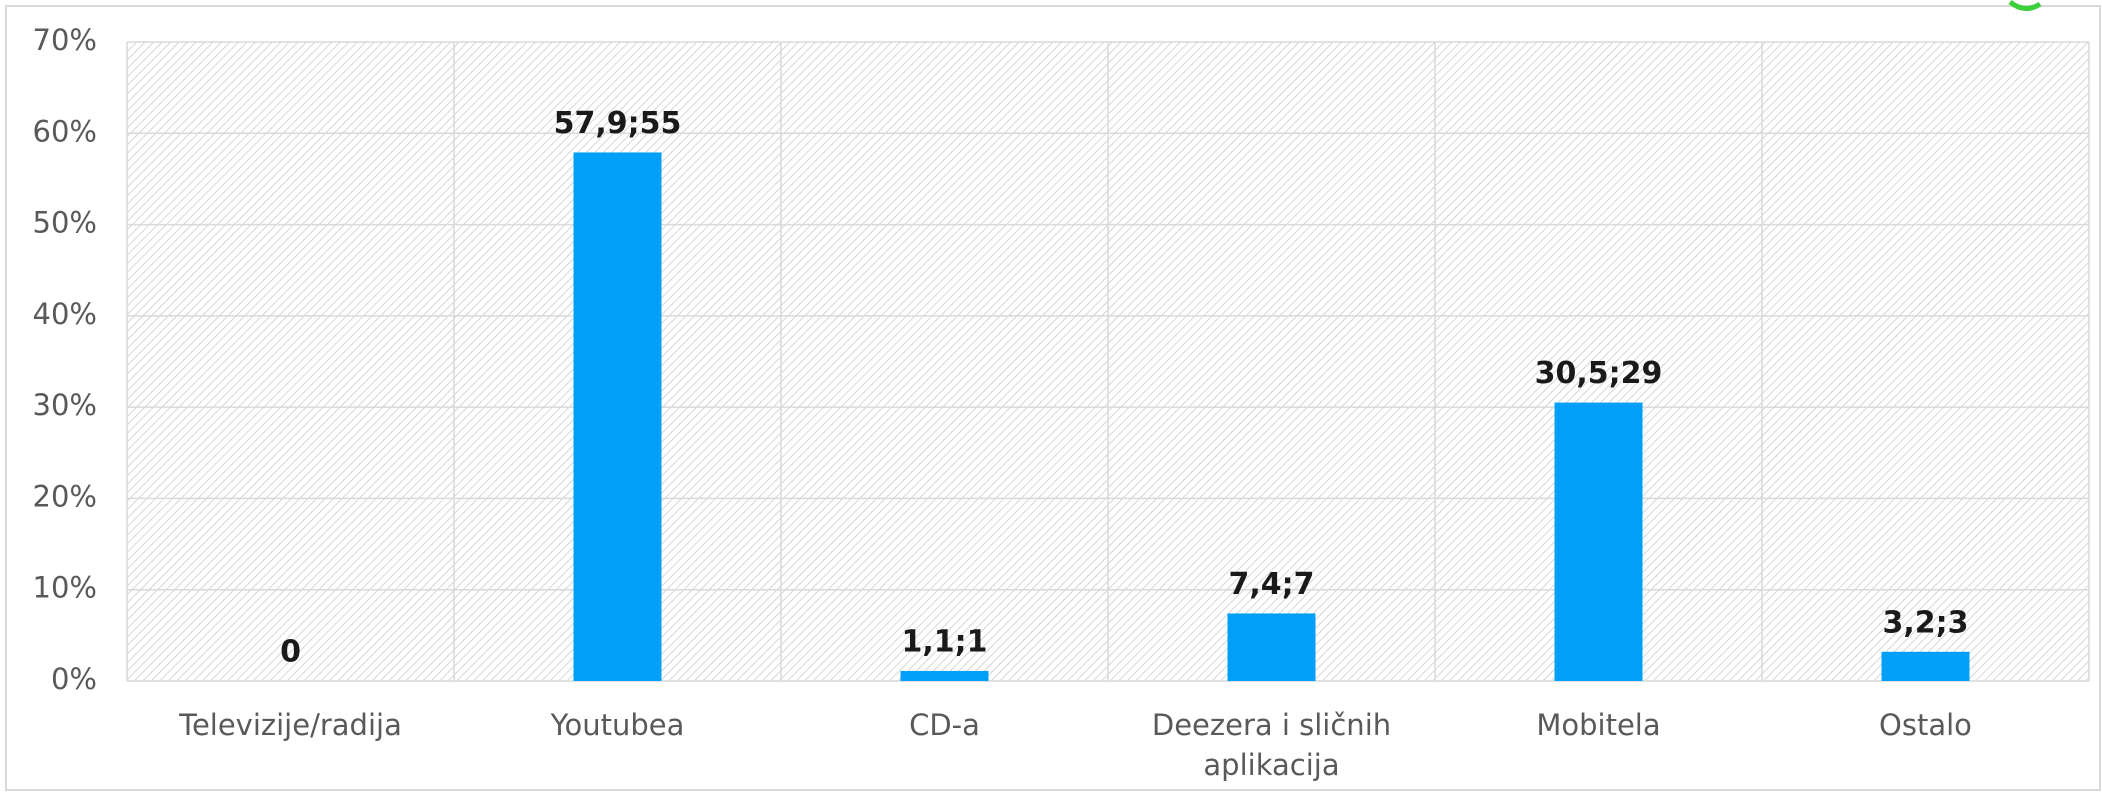 The image size is (2102, 792). What do you see at coordinates (1925, 725) in the screenshot?
I see `x-tick-label: Ostalo` at bounding box center [1925, 725].